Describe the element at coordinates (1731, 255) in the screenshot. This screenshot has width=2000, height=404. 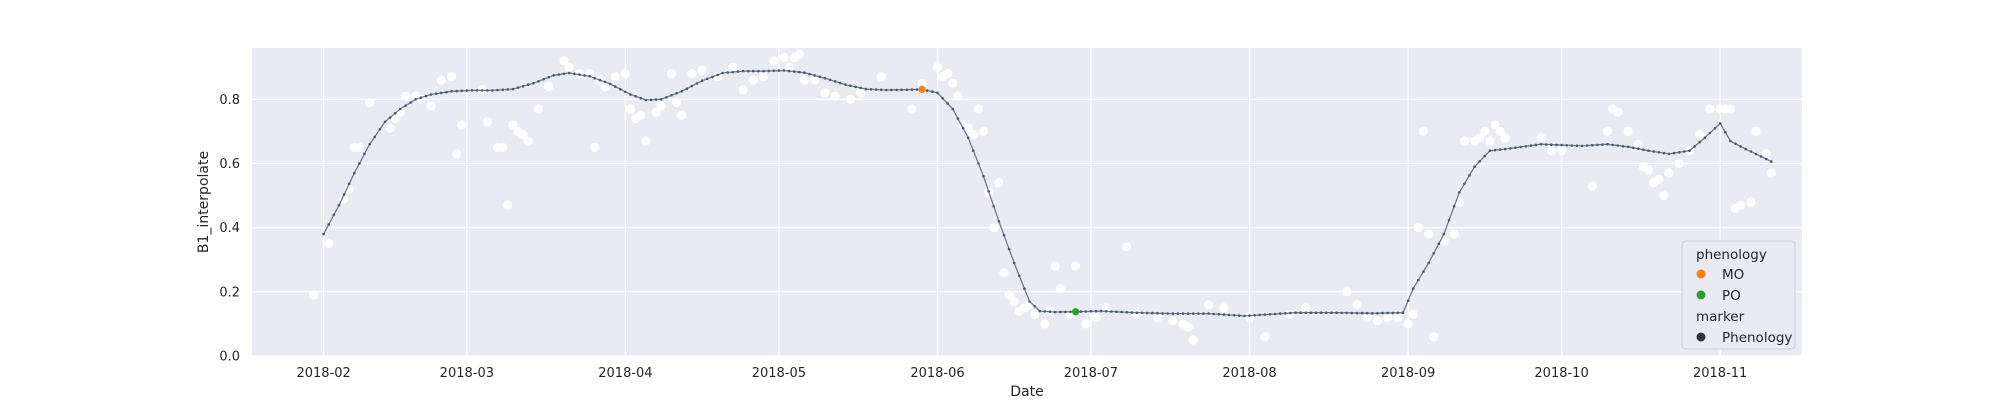
I see `legend-title-phenology: phenology` at that location.